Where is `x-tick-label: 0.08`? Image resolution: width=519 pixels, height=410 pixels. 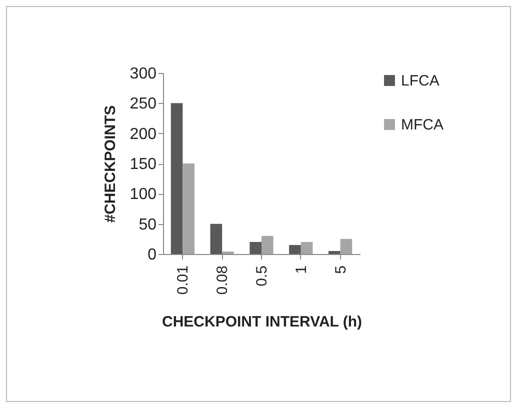
x-tick-label: 0.08 is located at coordinates (223, 280).